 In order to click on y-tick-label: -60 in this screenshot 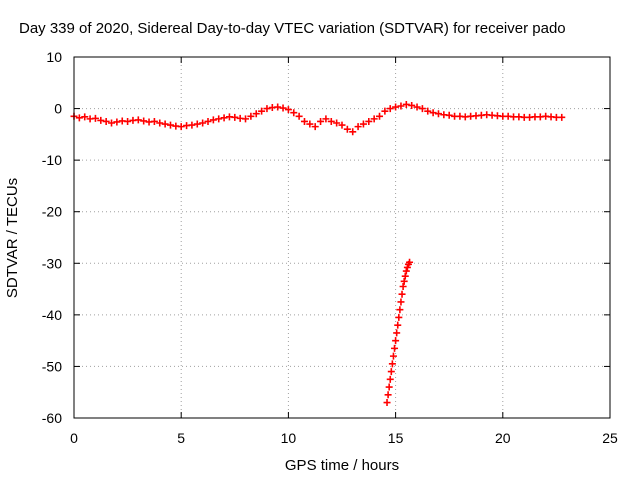, I will do `click(52, 418)`.